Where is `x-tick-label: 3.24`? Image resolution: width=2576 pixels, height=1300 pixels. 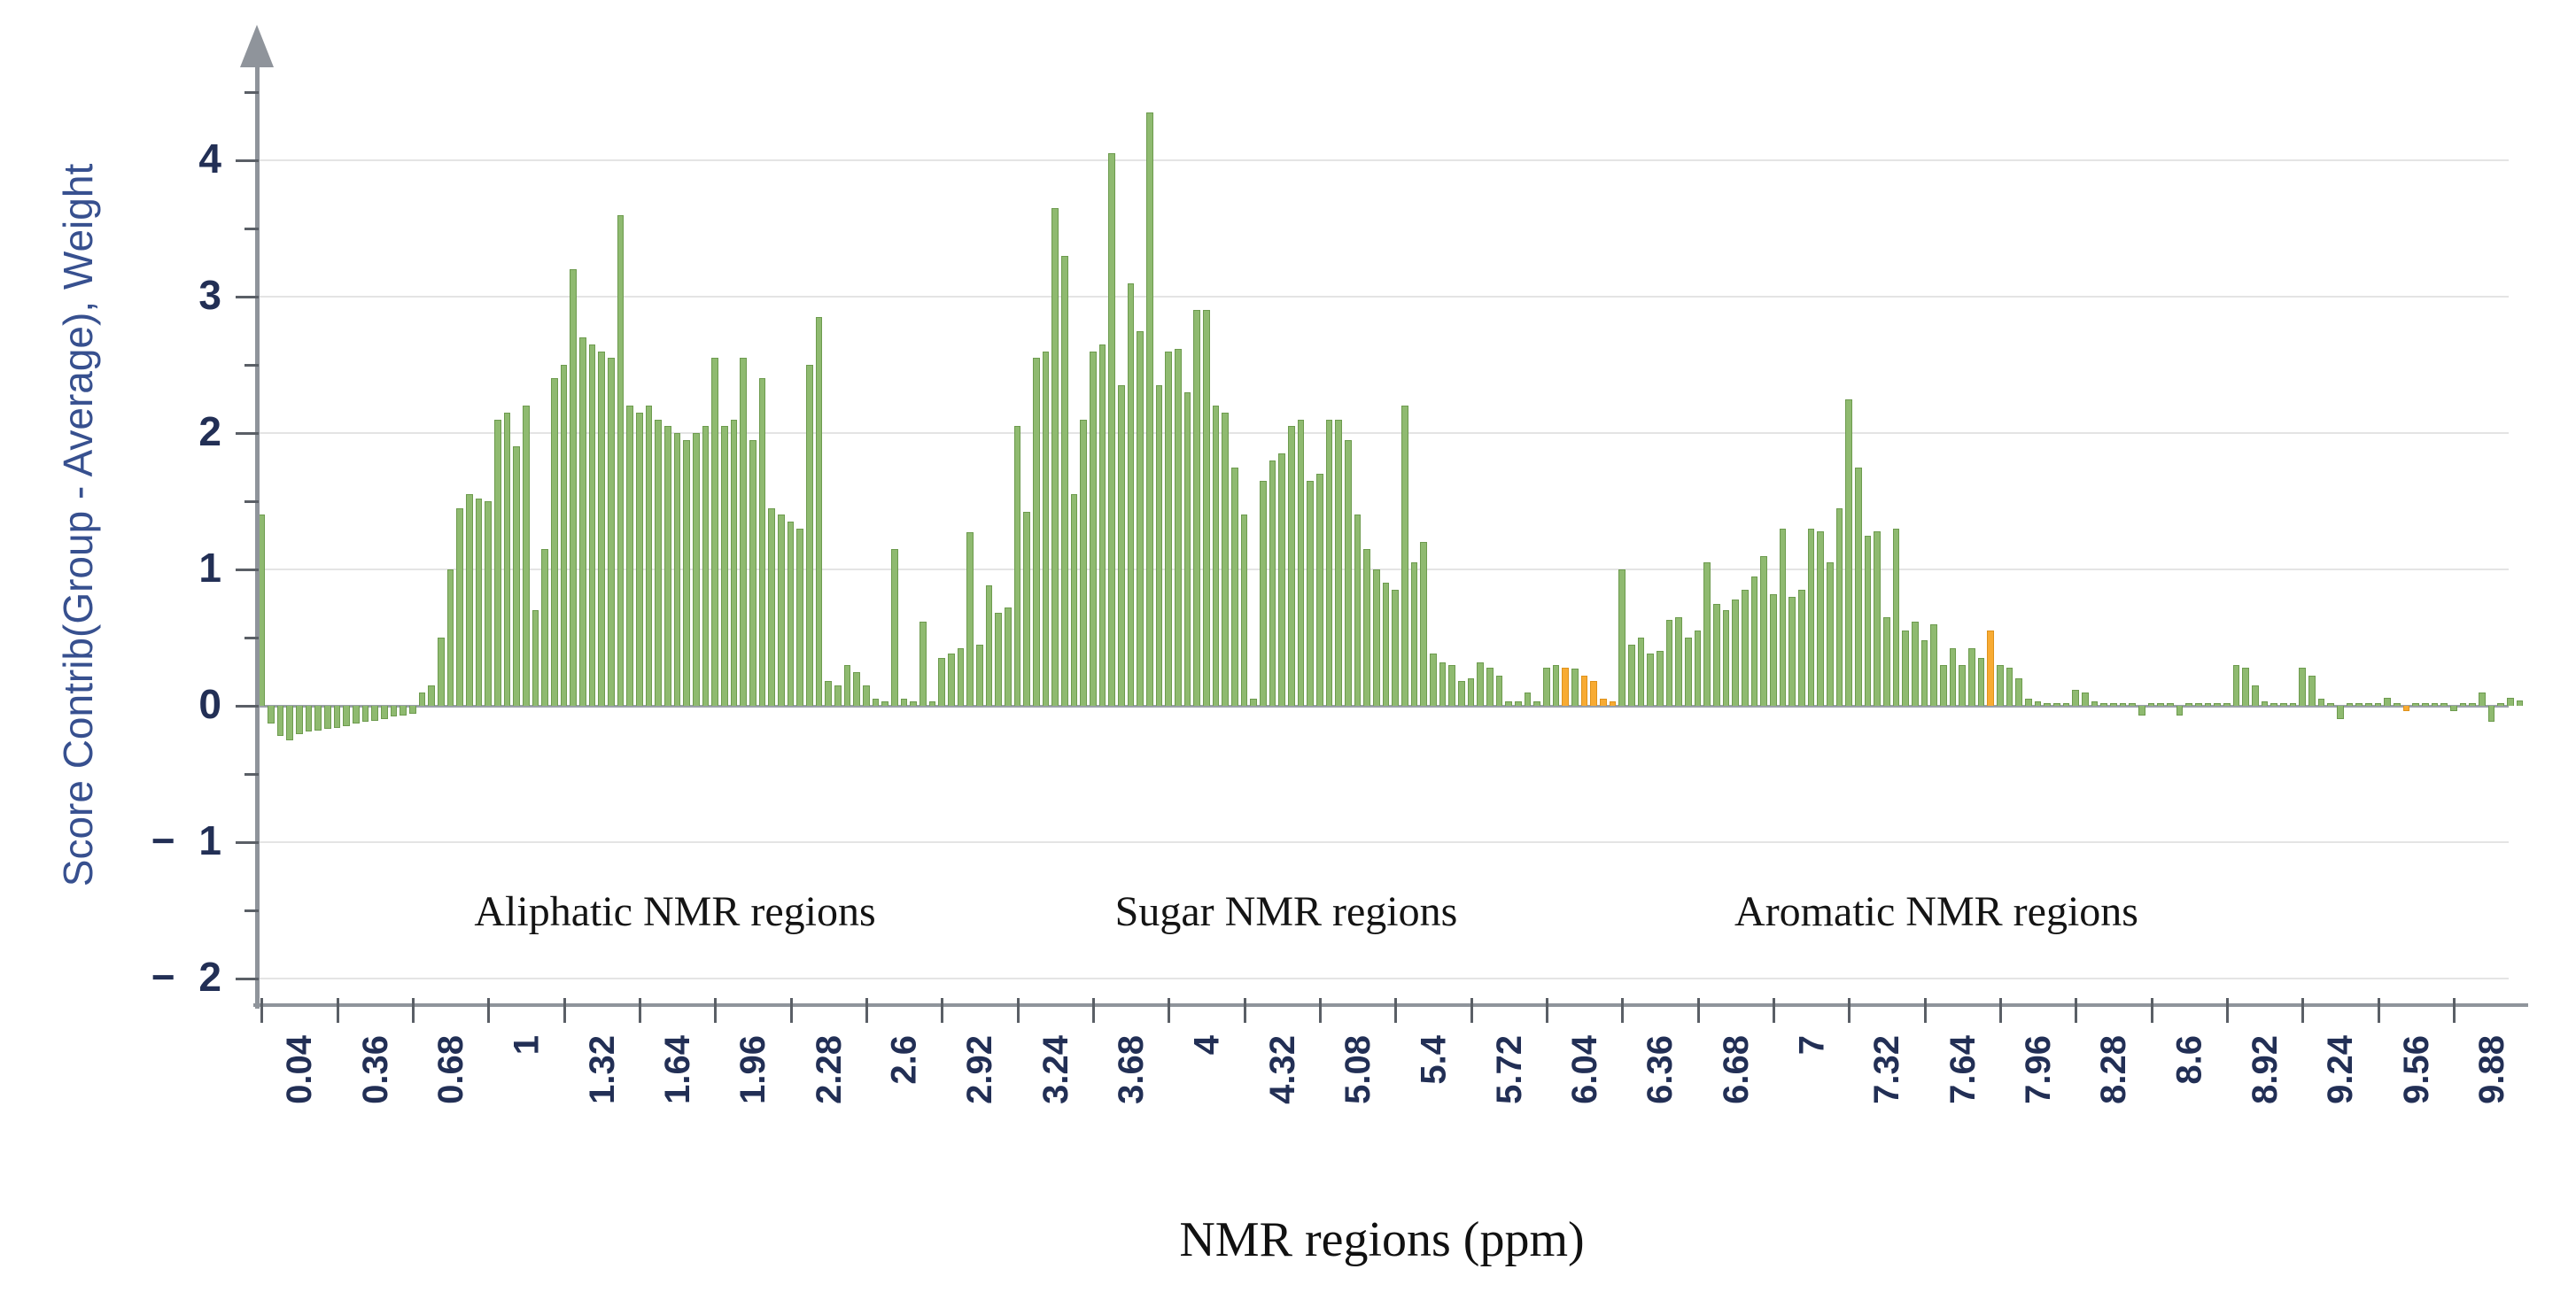
x-tick-label: 3.24 is located at coordinates (1055, 1069).